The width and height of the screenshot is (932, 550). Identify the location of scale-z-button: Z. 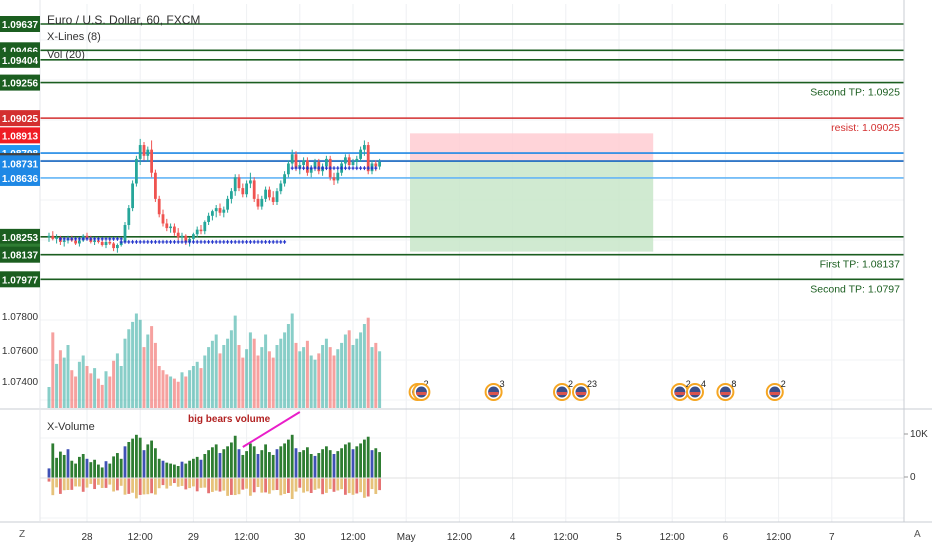
(22, 534).